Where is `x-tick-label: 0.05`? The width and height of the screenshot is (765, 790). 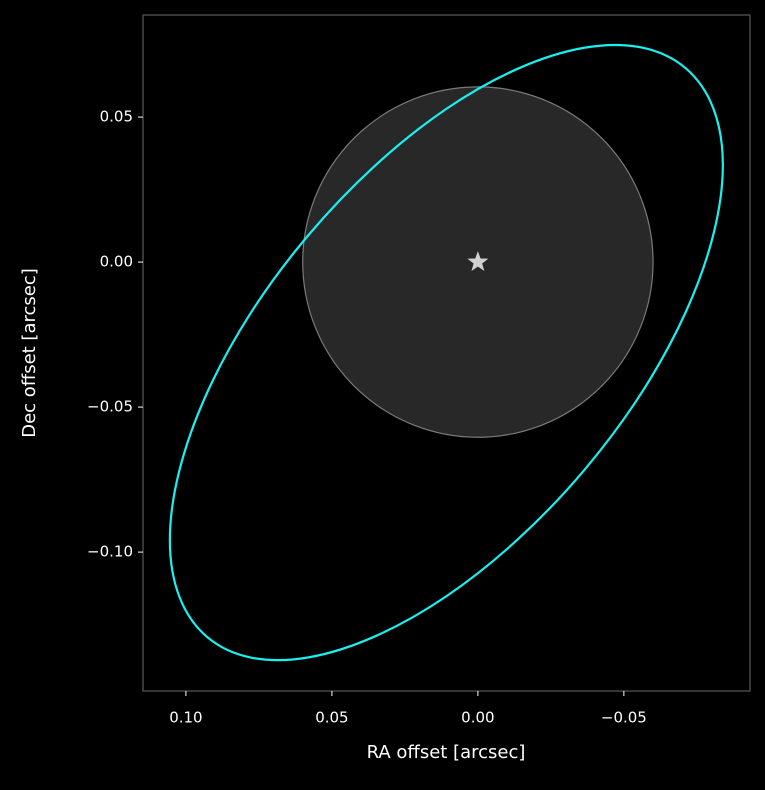
x-tick-label: 0.05 is located at coordinates (331, 718).